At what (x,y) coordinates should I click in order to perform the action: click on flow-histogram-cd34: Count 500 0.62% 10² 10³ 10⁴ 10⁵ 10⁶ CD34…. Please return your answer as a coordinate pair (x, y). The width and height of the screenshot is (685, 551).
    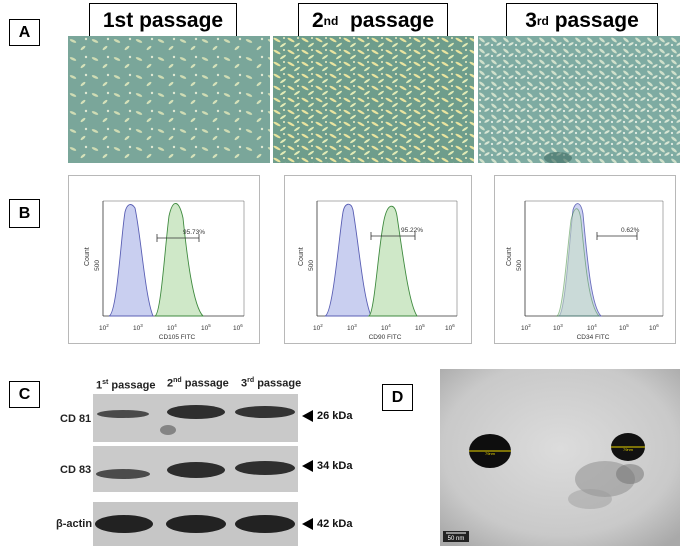
    Looking at the image, I should click on (585, 259).